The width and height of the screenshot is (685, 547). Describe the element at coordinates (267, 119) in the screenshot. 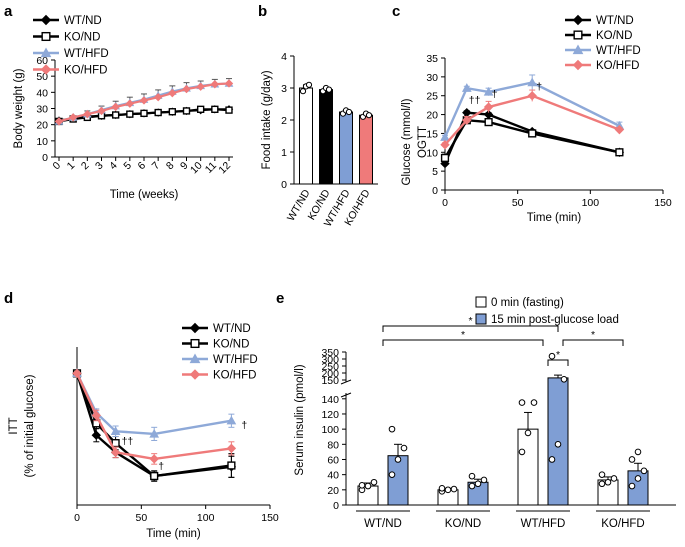

I see `y-axis-label: Food intake (g/day)` at that location.